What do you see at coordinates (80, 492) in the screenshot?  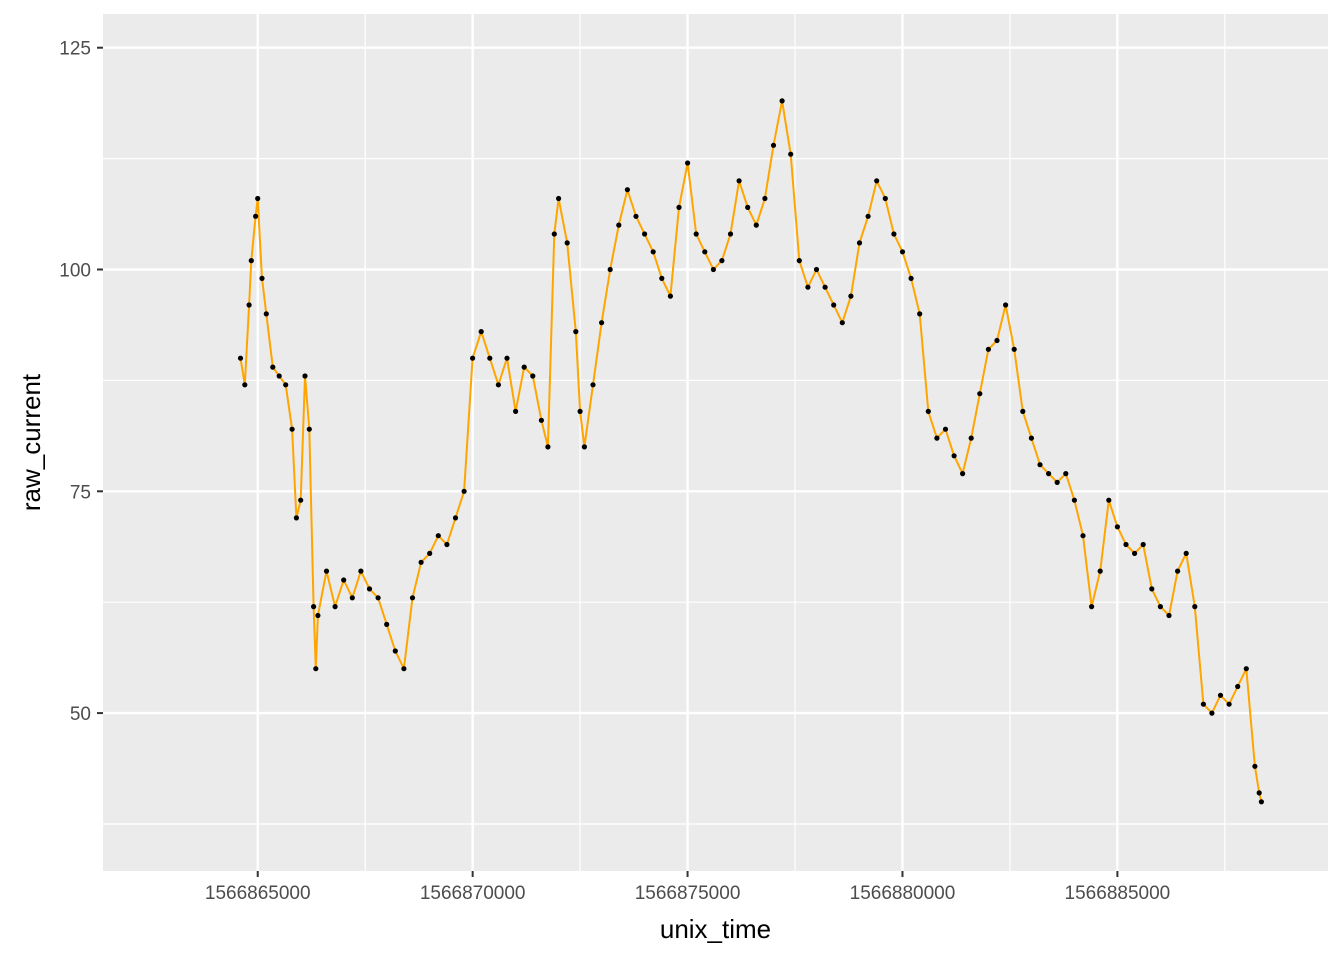 I see `y-tick-label-1: 75` at bounding box center [80, 492].